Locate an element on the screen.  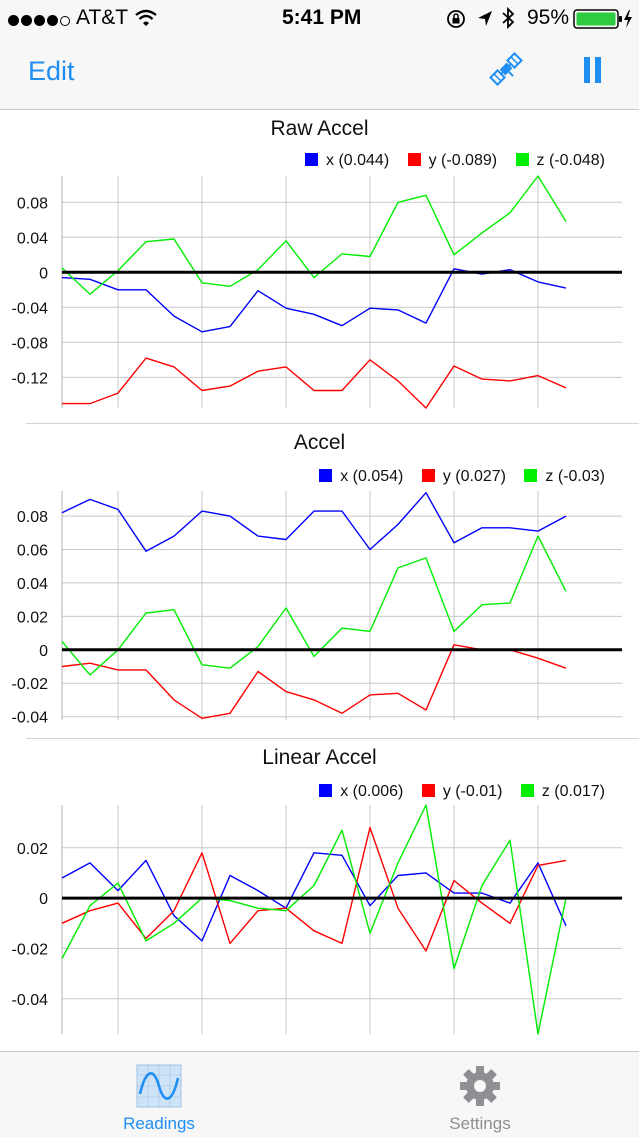
chart-title: Linear Accel is located at coordinates (319, 757).